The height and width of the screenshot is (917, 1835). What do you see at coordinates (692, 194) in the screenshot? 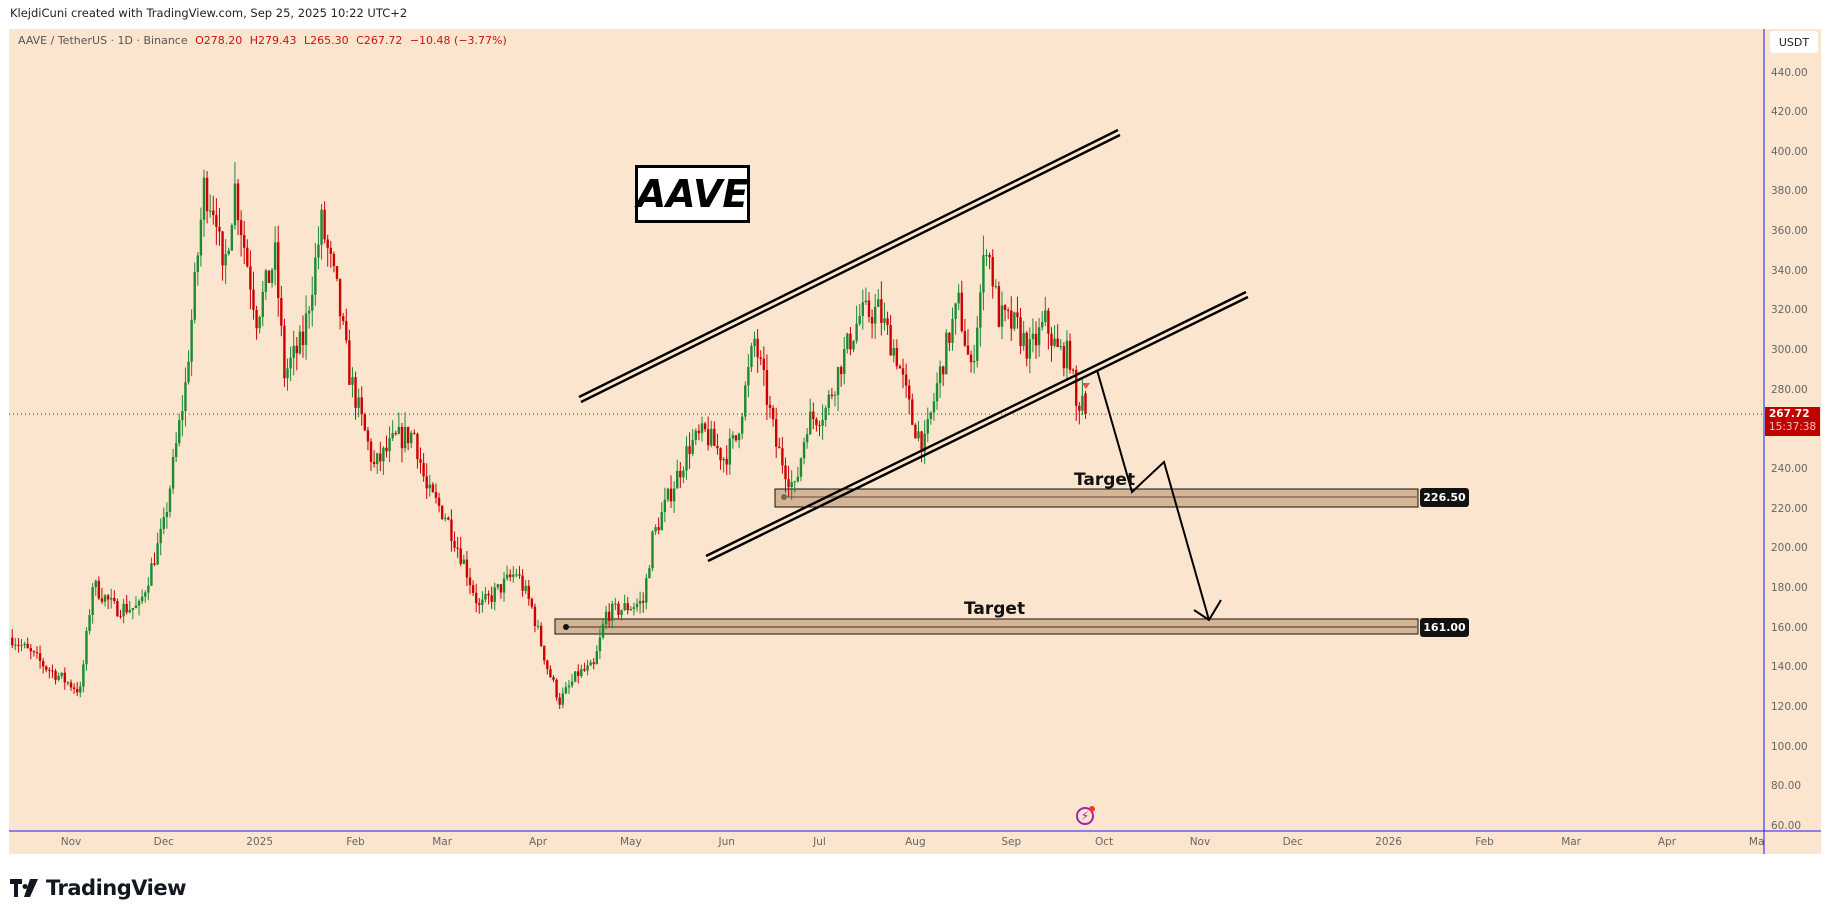
I see `aave-title-box: AAVE` at bounding box center [692, 194].